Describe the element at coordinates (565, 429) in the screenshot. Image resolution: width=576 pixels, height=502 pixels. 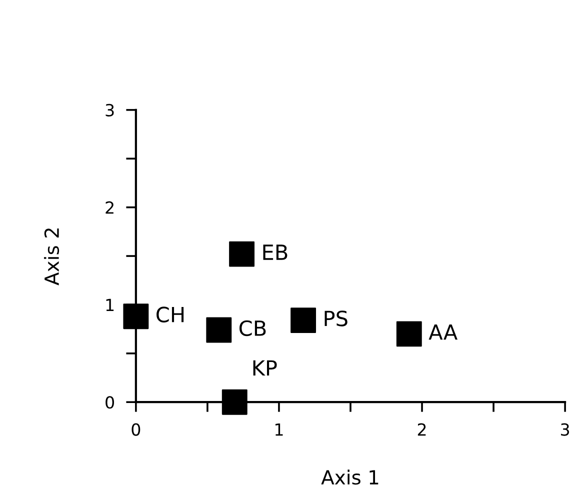
I see `x-tick-label: 3` at that location.